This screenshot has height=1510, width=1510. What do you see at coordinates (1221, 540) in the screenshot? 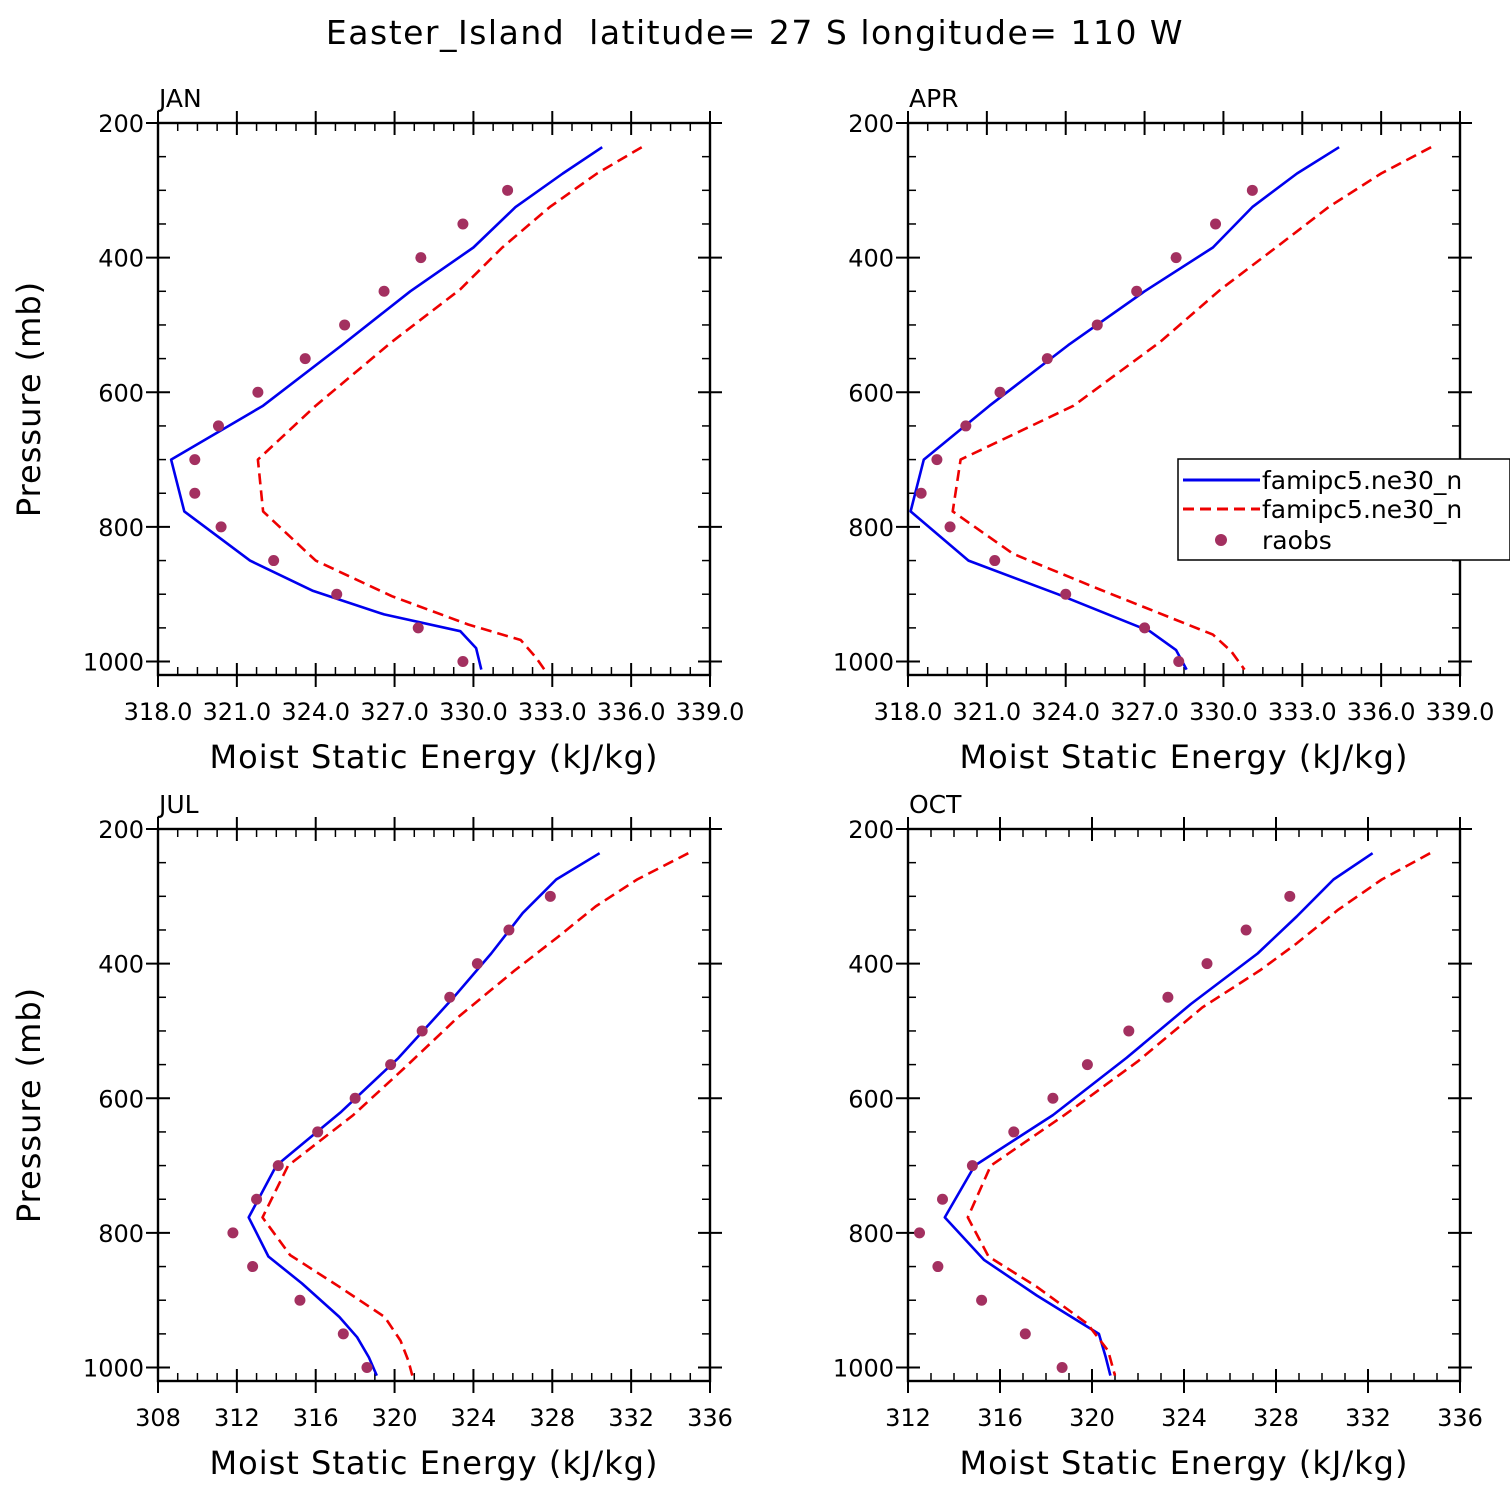
I see `legend-swatch-dot` at bounding box center [1221, 540].